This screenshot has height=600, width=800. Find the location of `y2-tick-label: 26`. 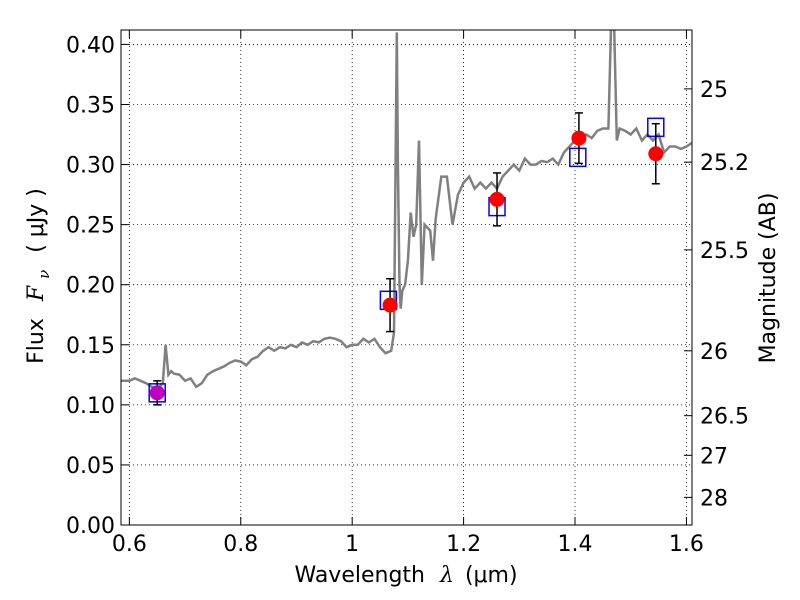

y2-tick-label: 26 is located at coordinates (714, 352).